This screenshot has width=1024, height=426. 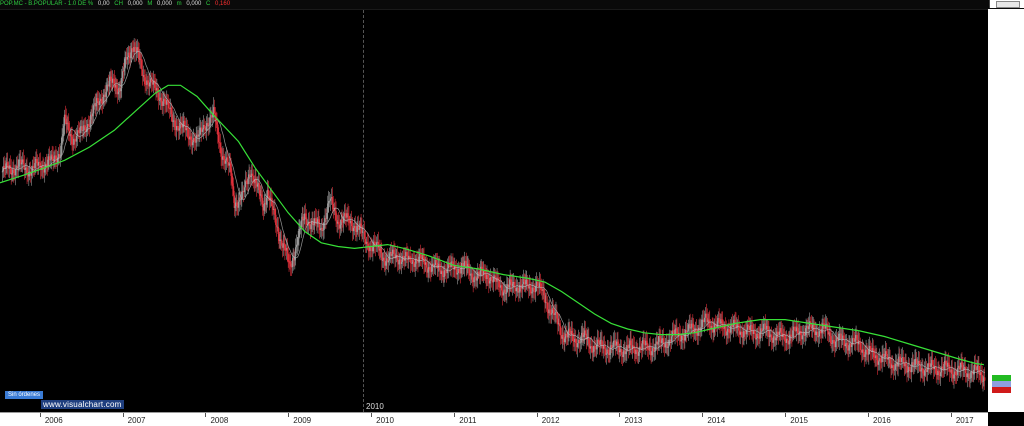 I want to click on price-axis, so click(x=1006, y=210).